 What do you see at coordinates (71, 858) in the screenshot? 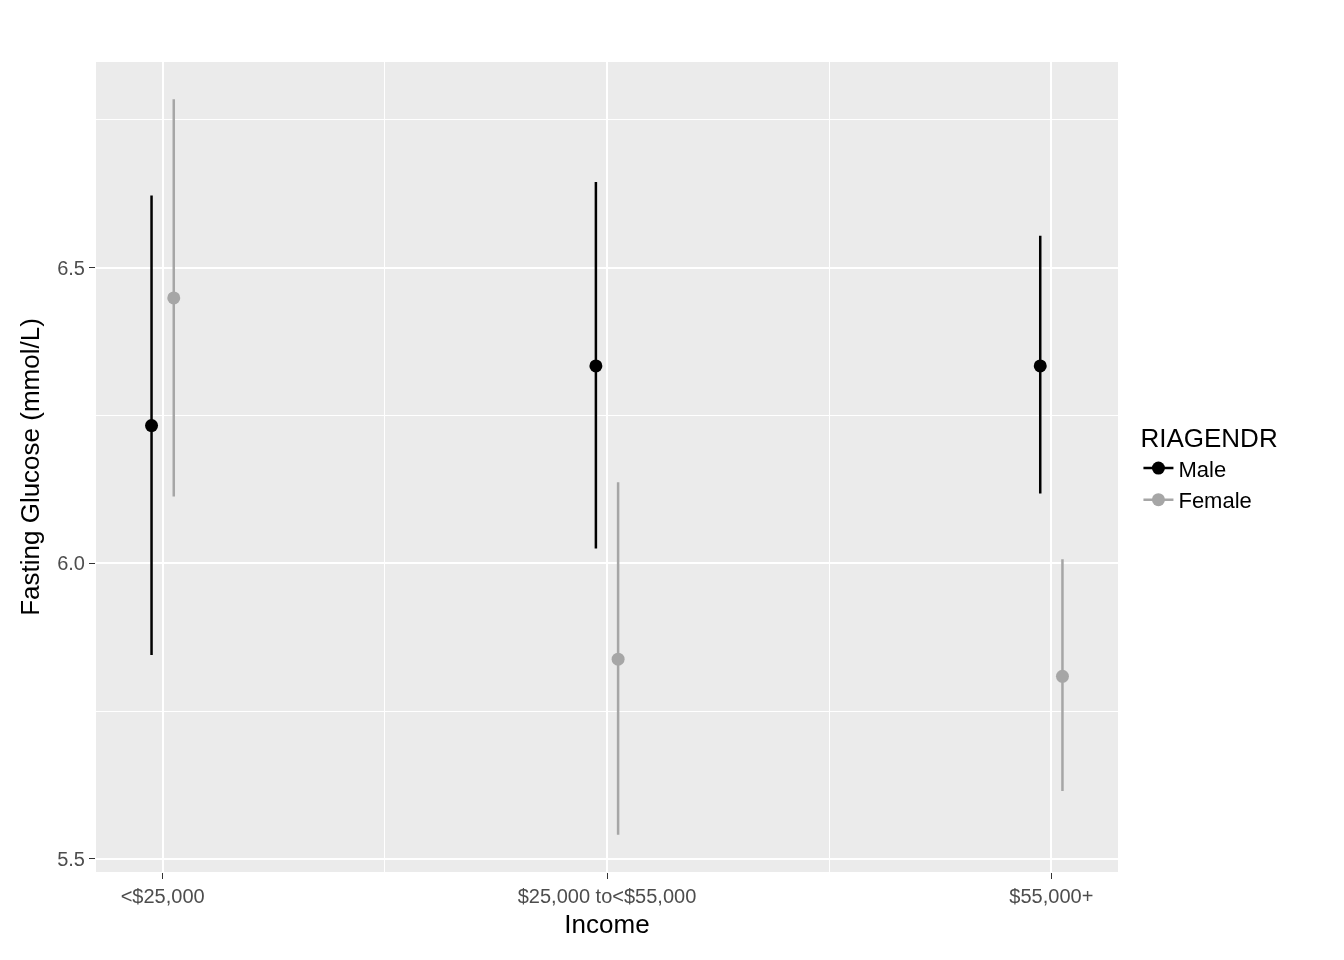
I see `y-tick-label: 5.5` at bounding box center [71, 858].